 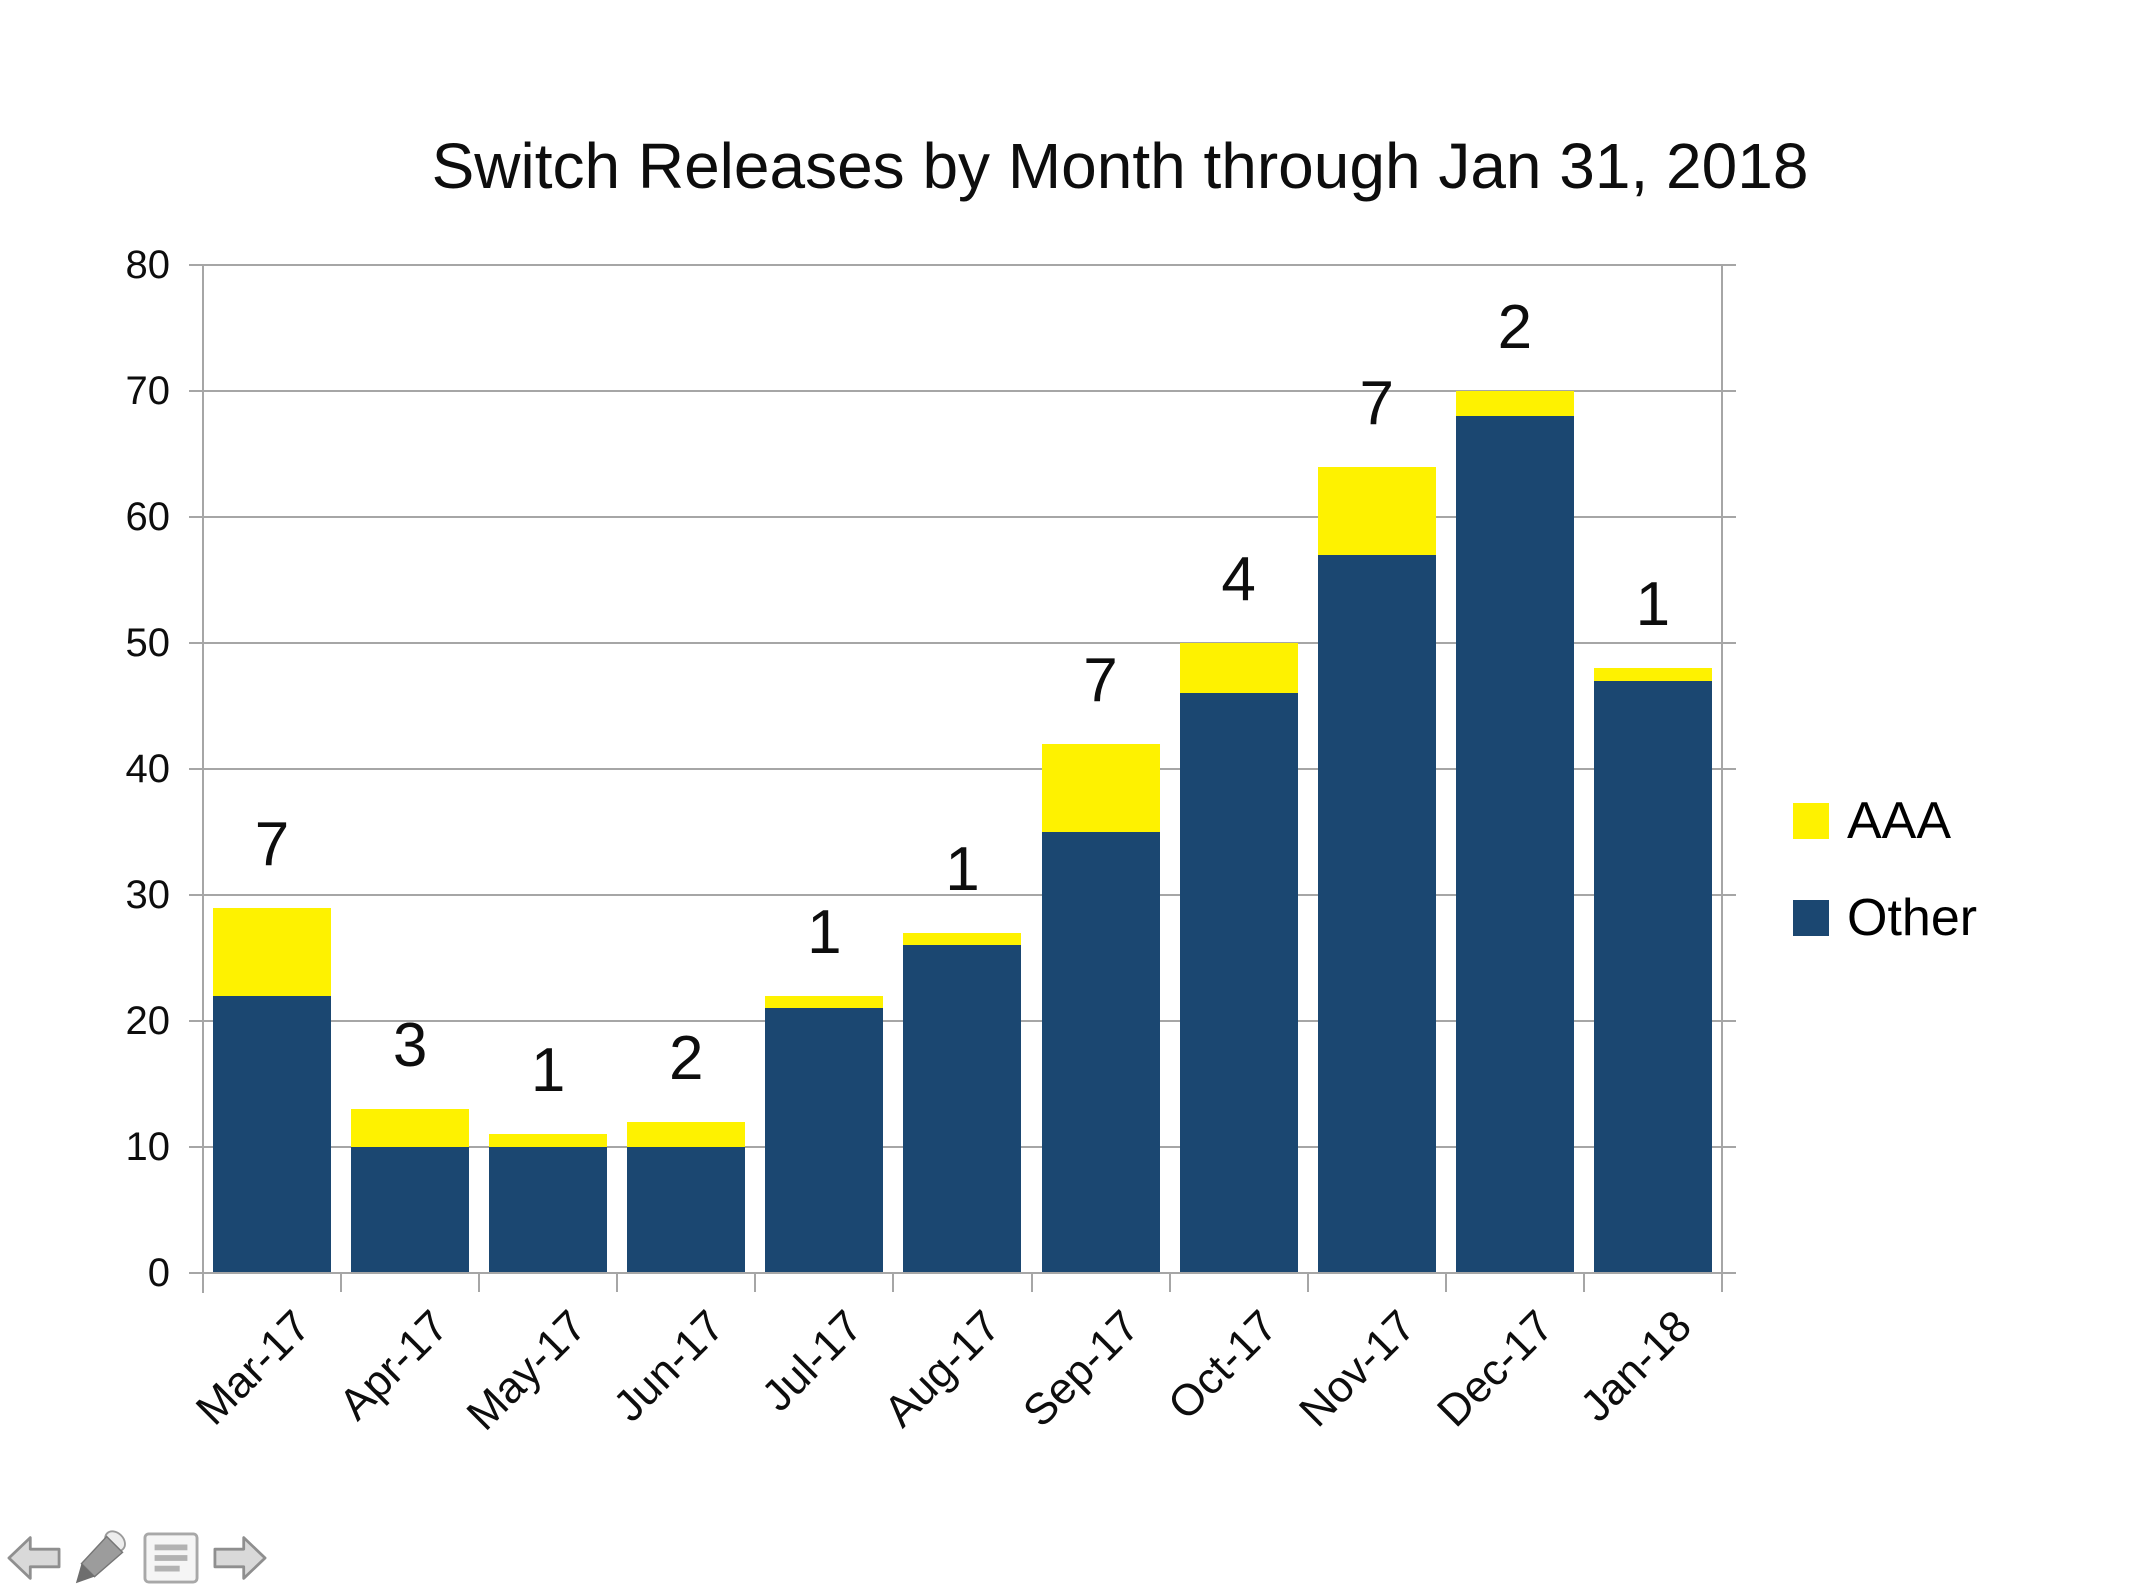 I want to click on bar-value-label: 3, so click(x=410, y=1046).